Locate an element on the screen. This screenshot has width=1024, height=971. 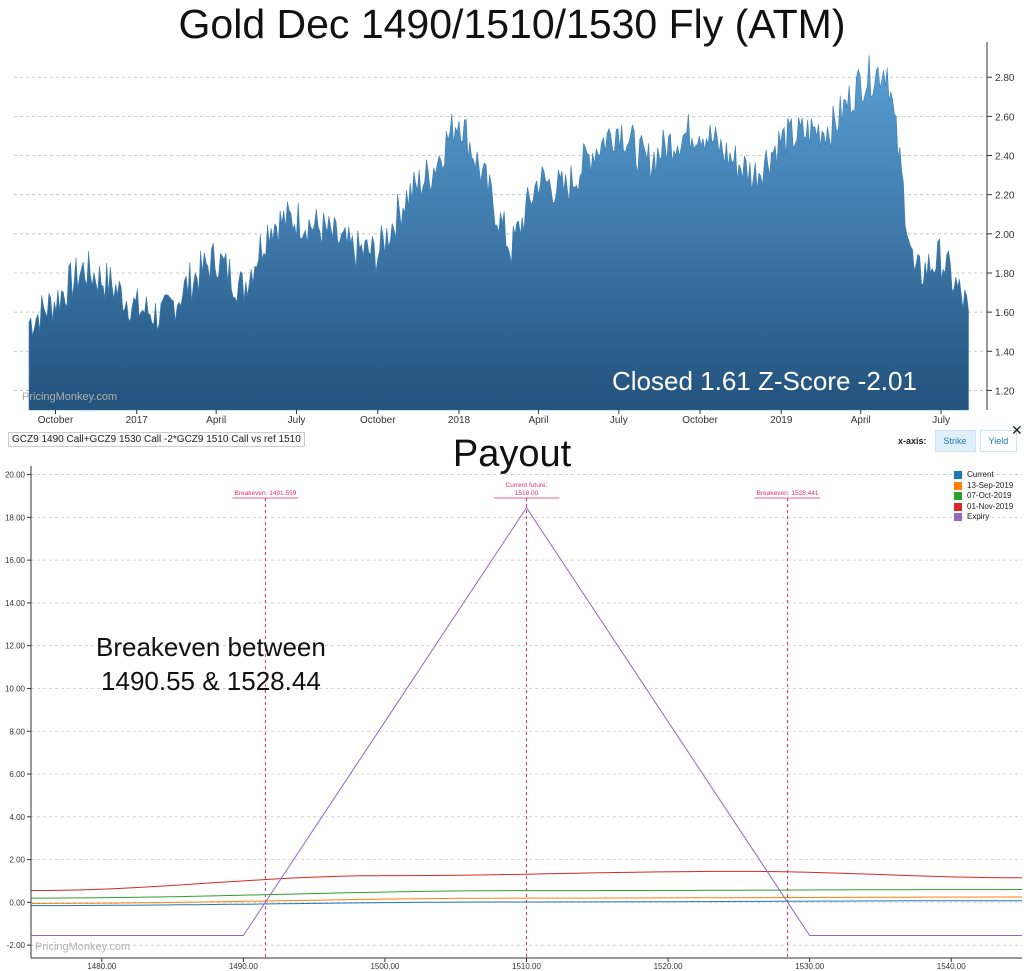
bottom-y-tick-label: 14.00 is located at coordinates (15, 603).